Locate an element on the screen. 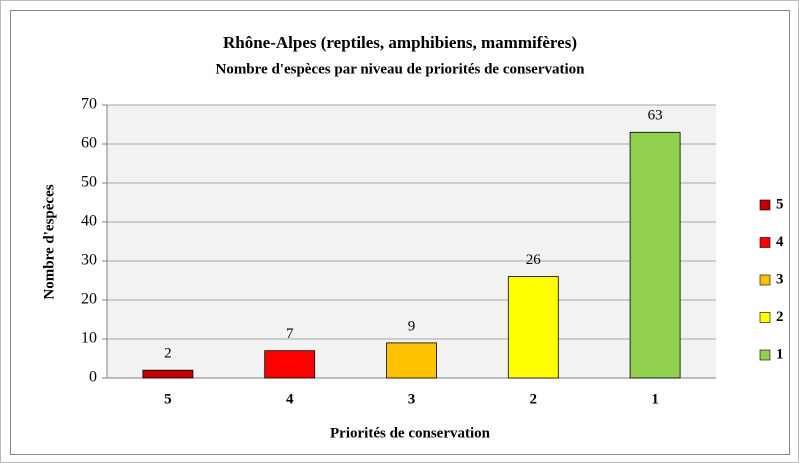 The image size is (799, 463). y-tick-label: 0 is located at coordinates (93, 377).